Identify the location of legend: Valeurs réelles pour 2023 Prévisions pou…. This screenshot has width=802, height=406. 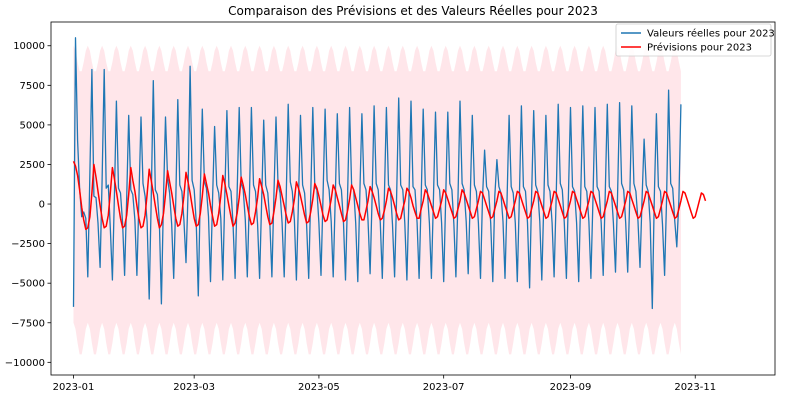
(695, 40).